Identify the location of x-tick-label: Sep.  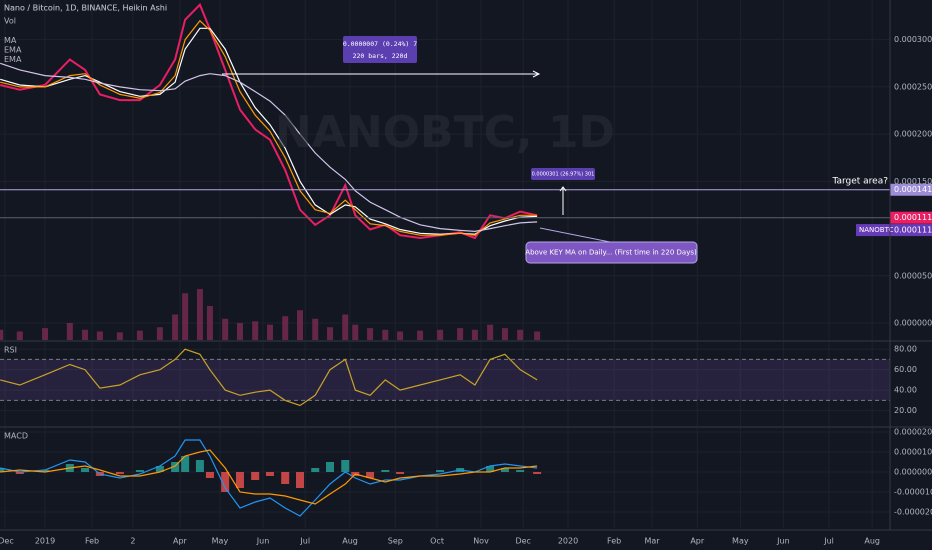
(395, 541).